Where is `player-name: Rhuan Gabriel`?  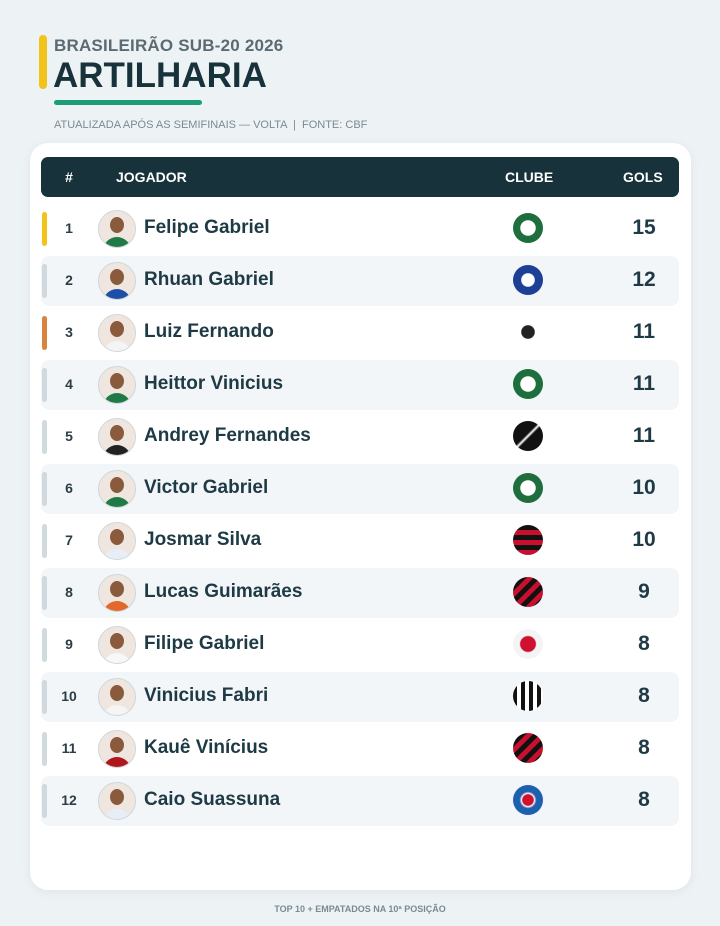 player-name: Rhuan Gabriel is located at coordinates (209, 279).